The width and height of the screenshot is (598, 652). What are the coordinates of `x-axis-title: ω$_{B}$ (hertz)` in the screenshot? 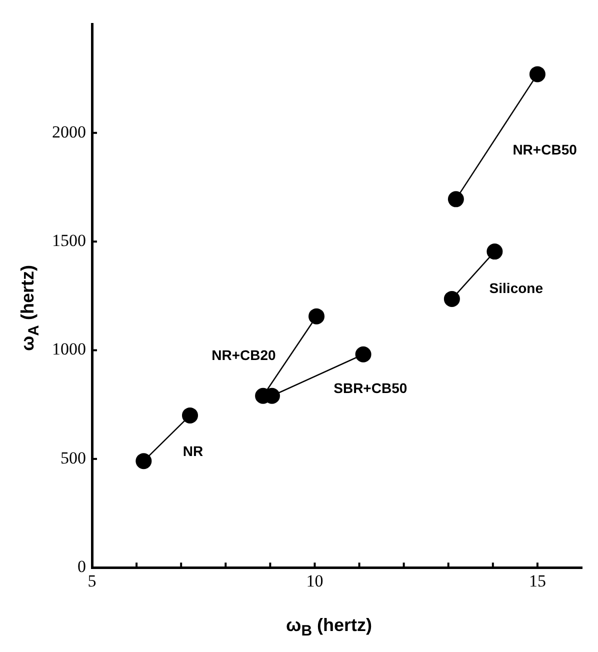 It's located at (329, 627).